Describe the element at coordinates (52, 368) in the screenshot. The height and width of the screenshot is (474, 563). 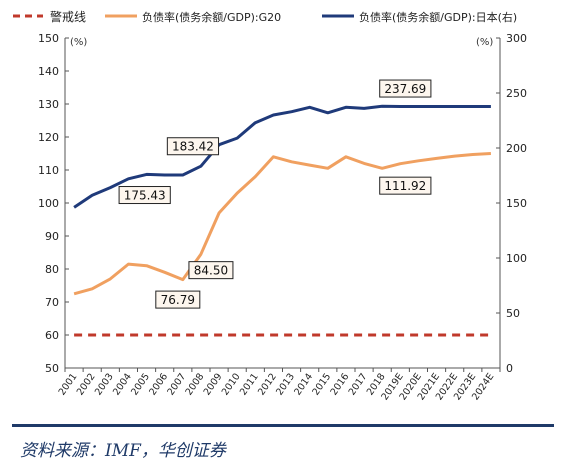
I see `left-tick-label: 50` at that location.